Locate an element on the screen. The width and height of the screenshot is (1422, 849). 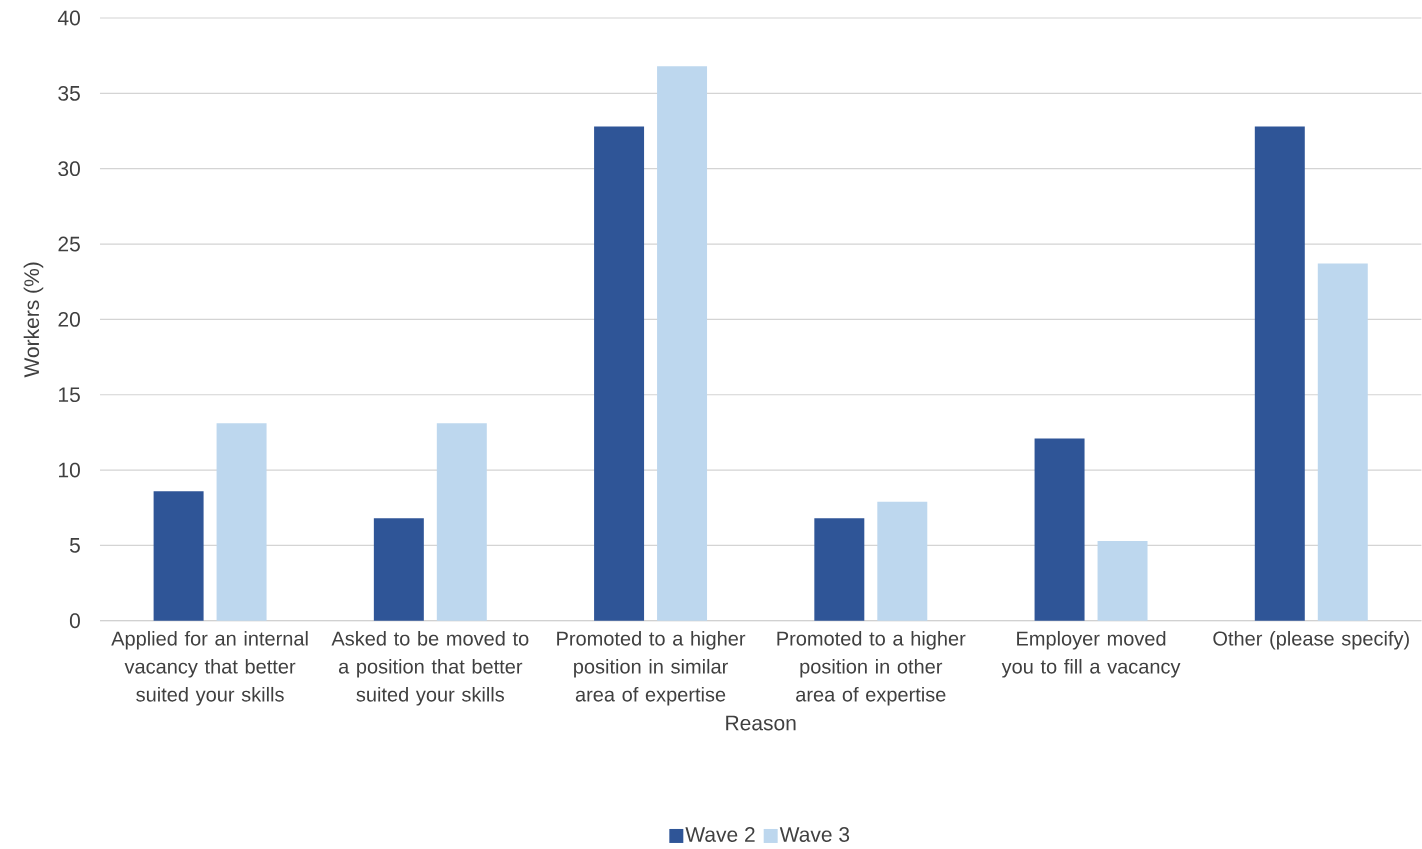
legend-label: Wave 2 is located at coordinates (720, 834).